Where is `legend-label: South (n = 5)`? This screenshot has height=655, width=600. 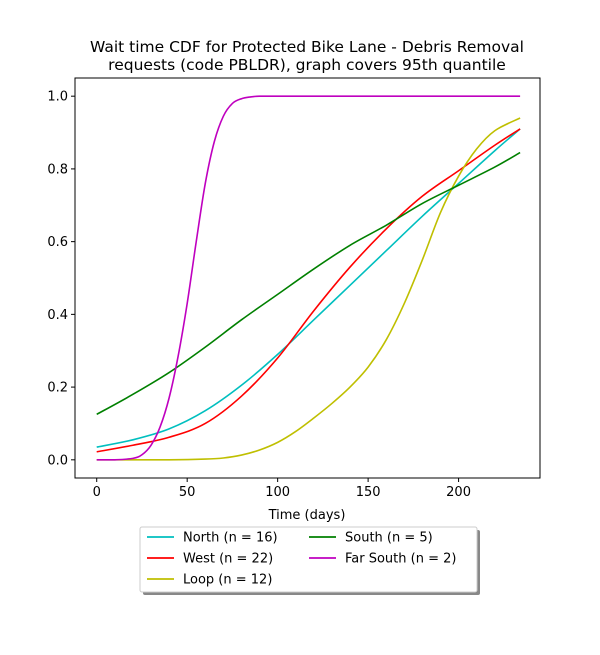
legend-label: South (n = 5) is located at coordinates (389, 538).